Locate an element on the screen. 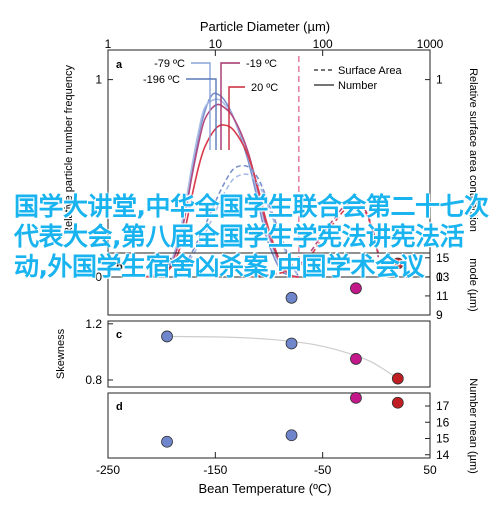  top-tick-label: 1000 is located at coordinates (430, 44).